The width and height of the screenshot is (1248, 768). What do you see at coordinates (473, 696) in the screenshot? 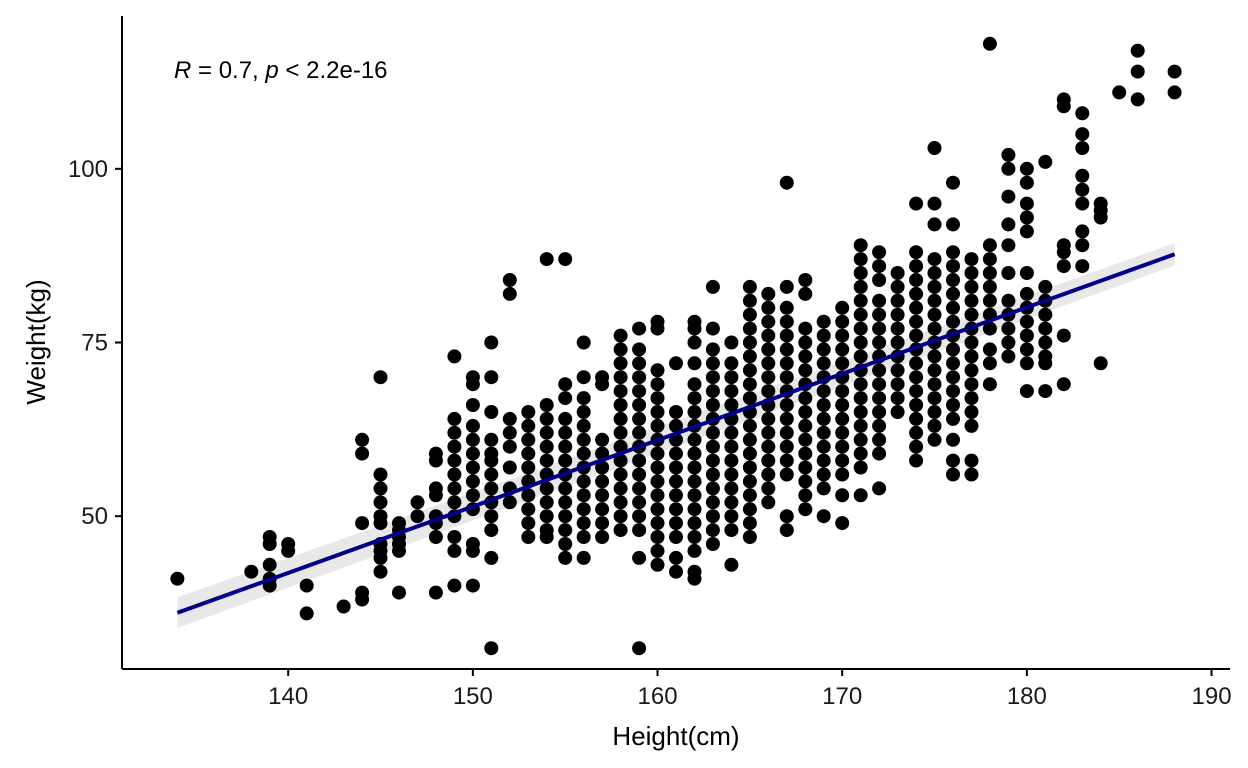
I see `x-tick-label: 150` at bounding box center [473, 696].